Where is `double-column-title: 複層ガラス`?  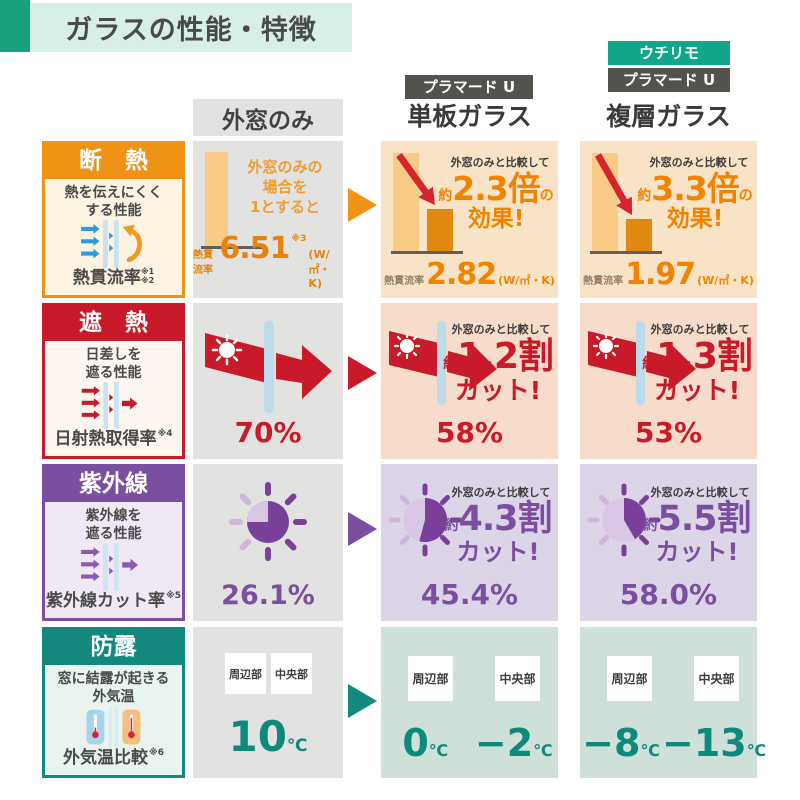 double-column-title: 複層ガラス is located at coordinates (668, 116).